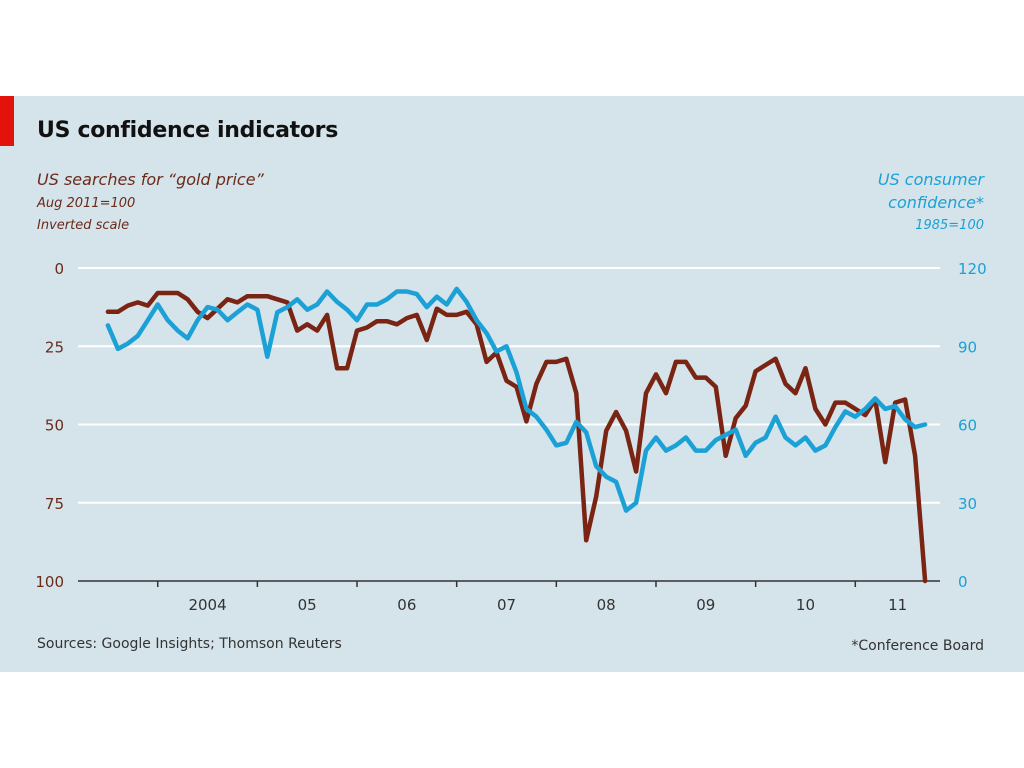 The image size is (1024, 768). What do you see at coordinates (936, 202) in the screenshot?
I see `right-axis-series-label-line2: confidence*` at bounding box center [936, 202].